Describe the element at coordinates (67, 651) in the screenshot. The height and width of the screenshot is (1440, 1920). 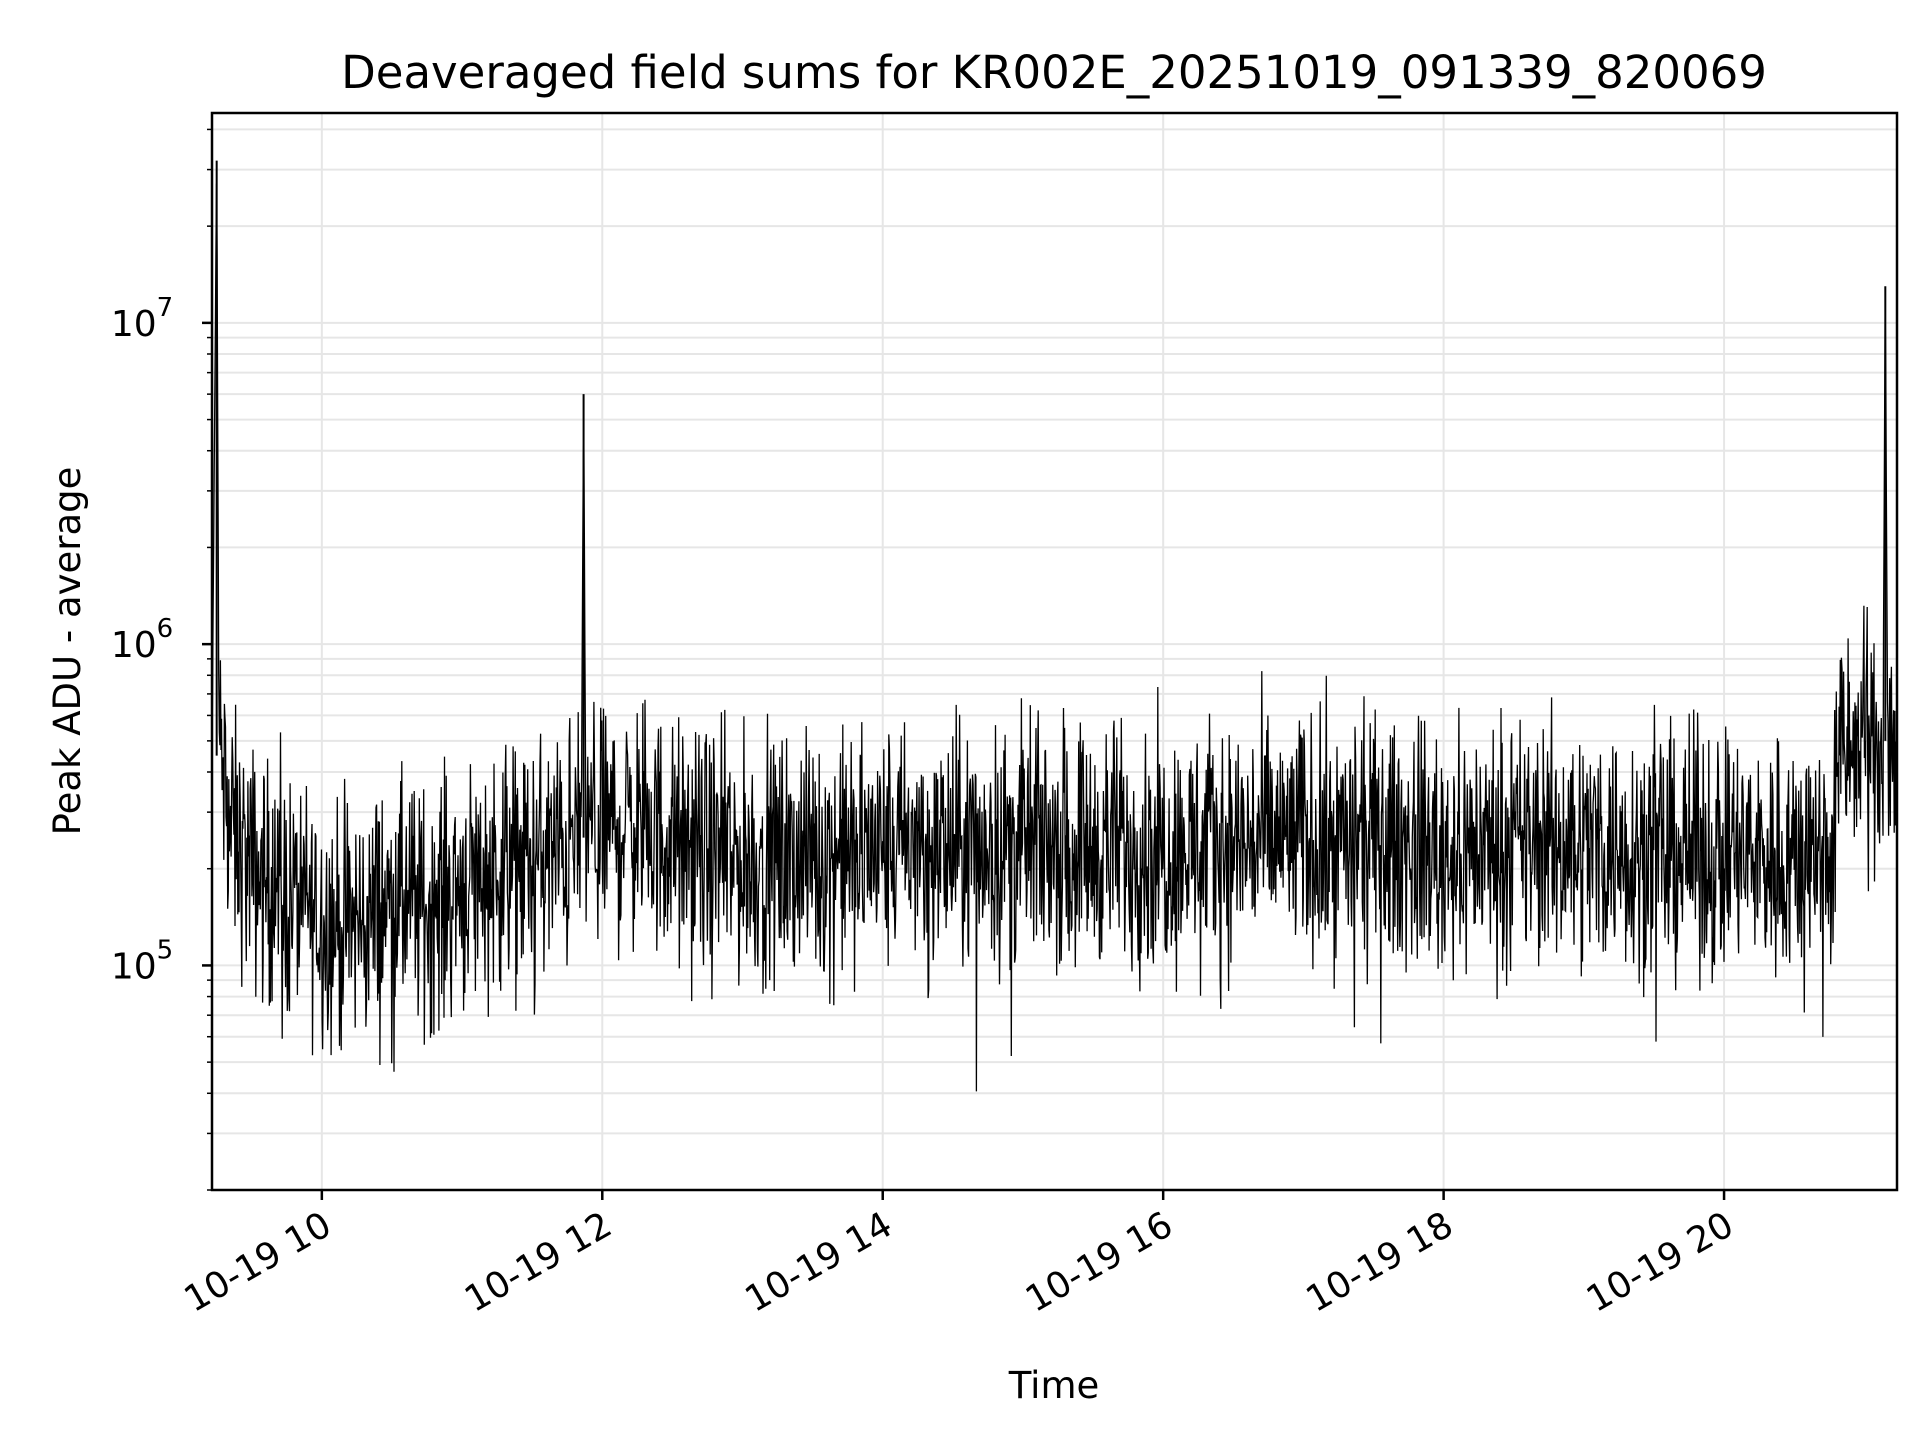
I see `y-axis-label: Peak ADU - average` at that location.